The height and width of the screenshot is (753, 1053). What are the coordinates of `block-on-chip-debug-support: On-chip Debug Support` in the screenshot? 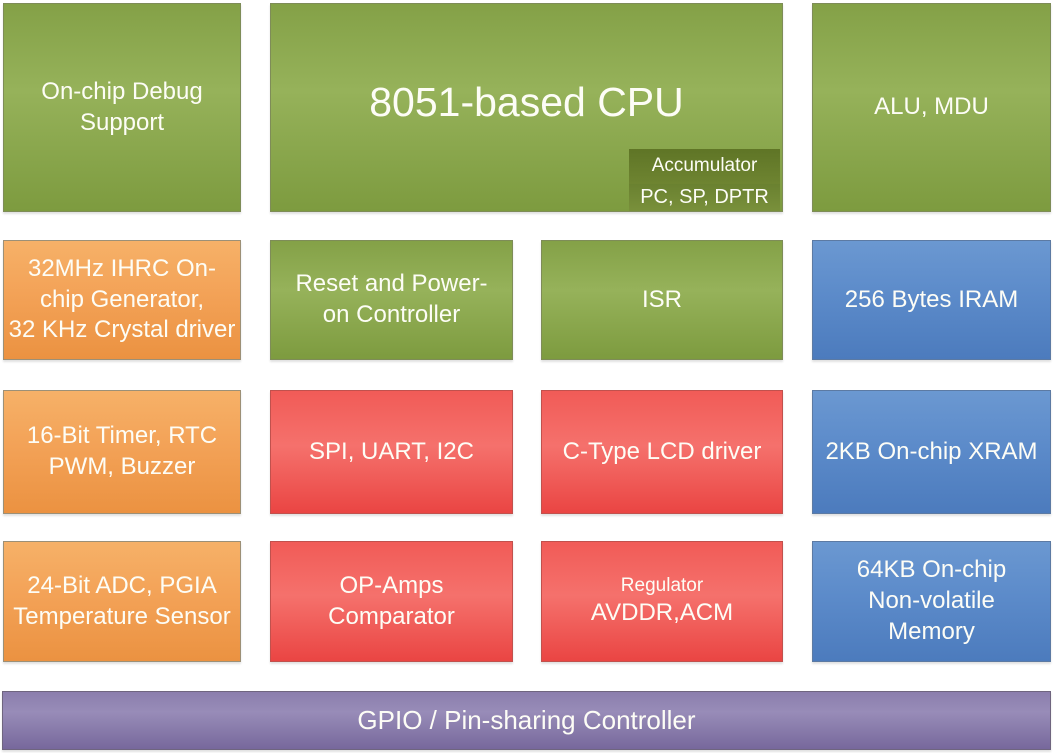 It's located at (122, 107).